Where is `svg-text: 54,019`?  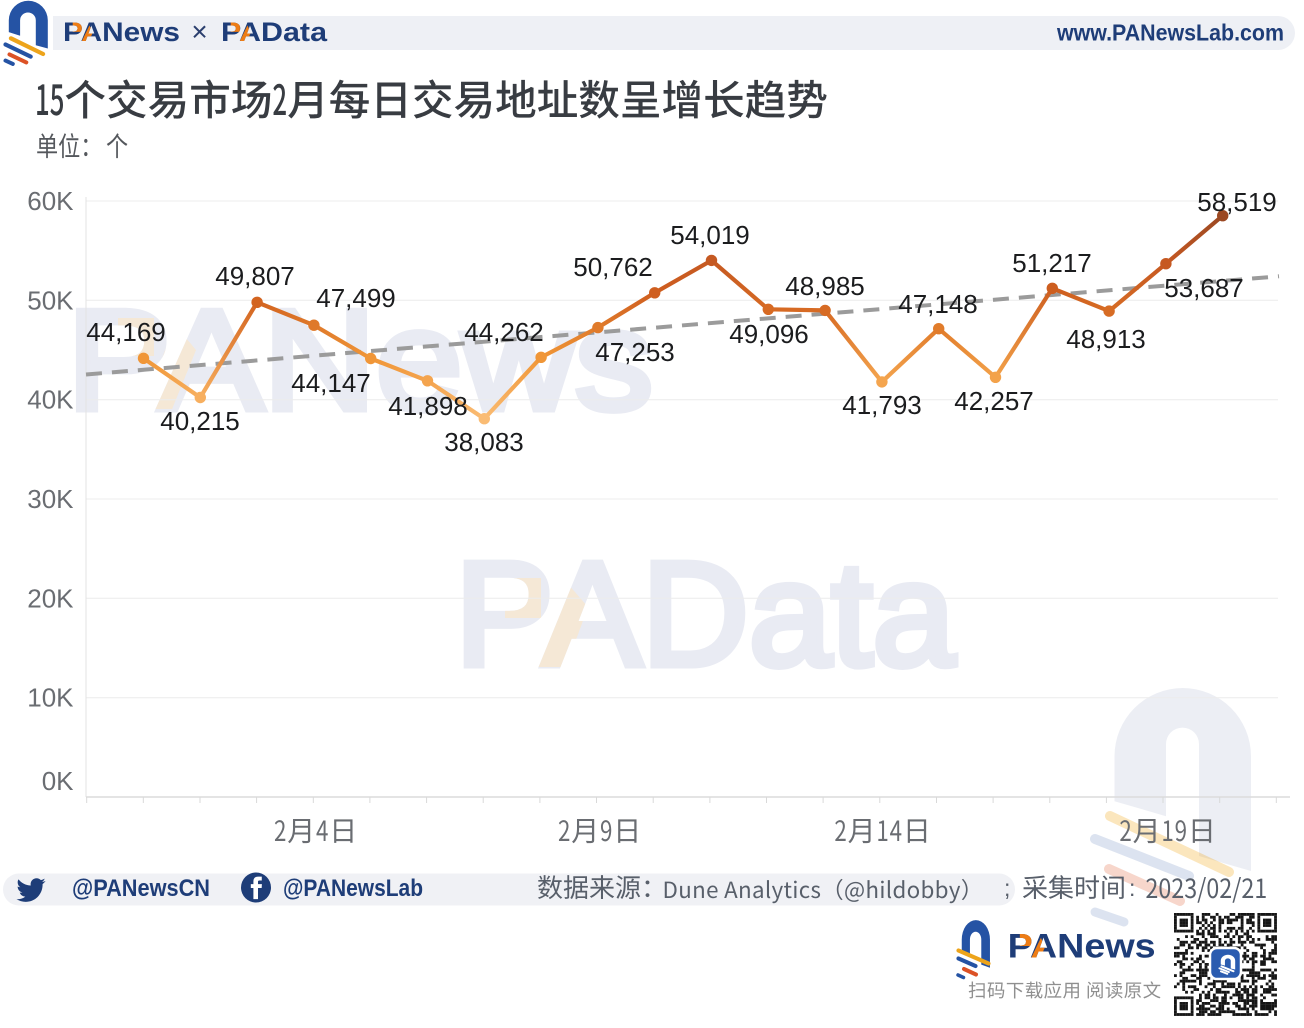 svg-text: 54,019 is located at coordinates (710, 235).